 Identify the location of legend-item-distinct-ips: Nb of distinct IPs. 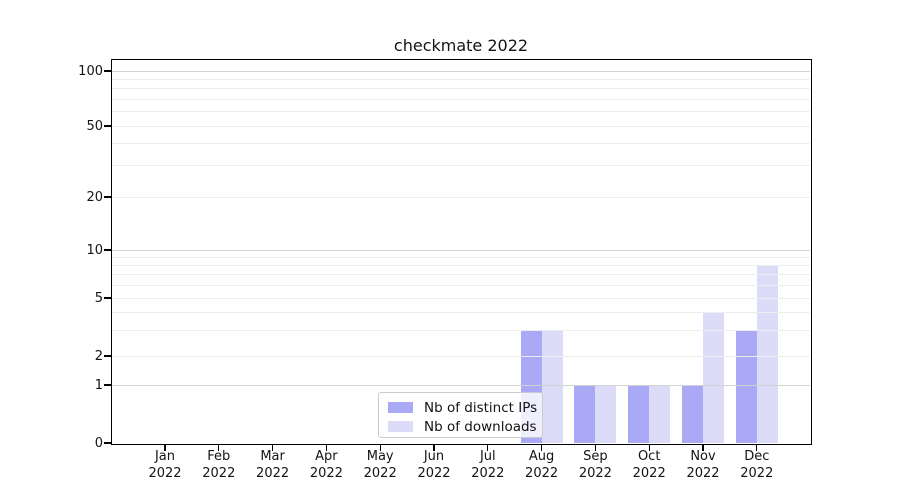
(462, 407).